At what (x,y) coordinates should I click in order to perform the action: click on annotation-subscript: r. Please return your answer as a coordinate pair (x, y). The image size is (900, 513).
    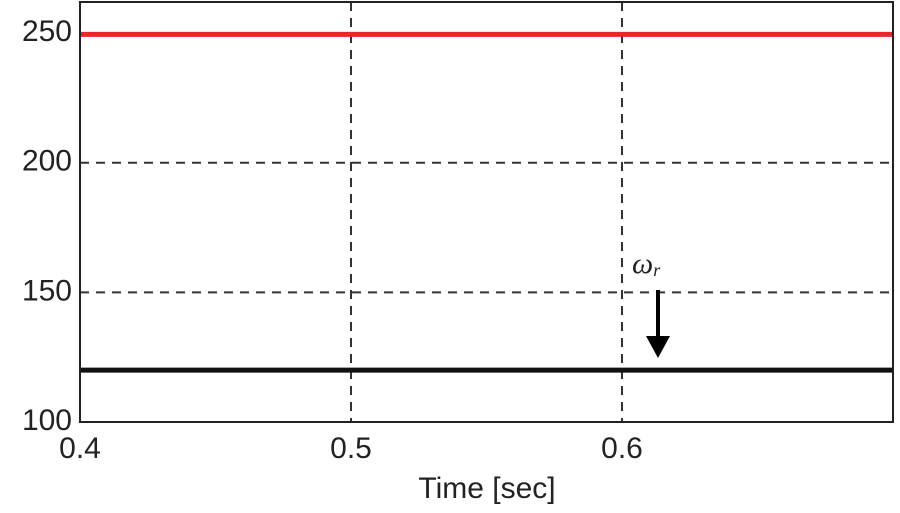
    Looking at the image, I should click on (657, 270).